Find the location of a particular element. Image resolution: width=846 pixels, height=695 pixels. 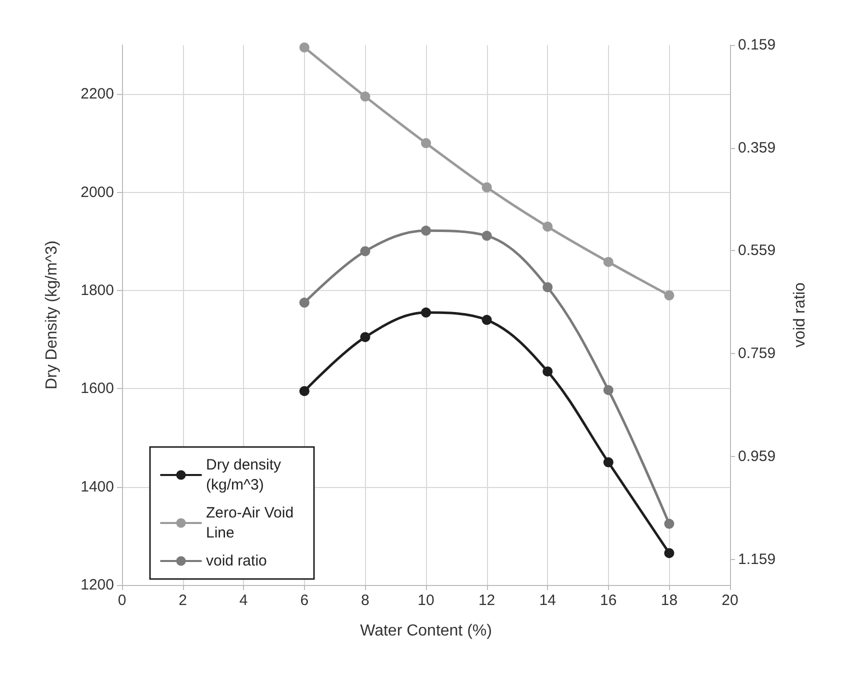

y2-tick-label: 0.359 is located at coordinates (757, 147).